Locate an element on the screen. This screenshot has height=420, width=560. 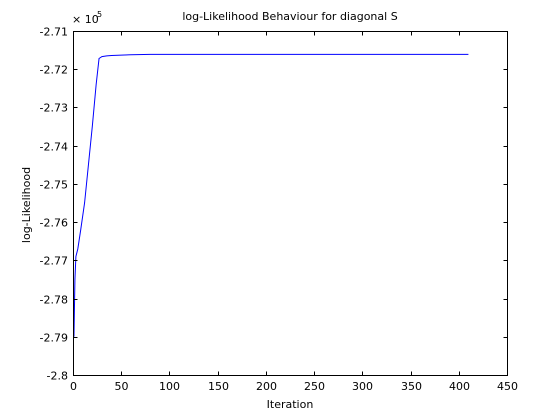
y-tick-label: -2.74 is located at coordinates (54, 147).